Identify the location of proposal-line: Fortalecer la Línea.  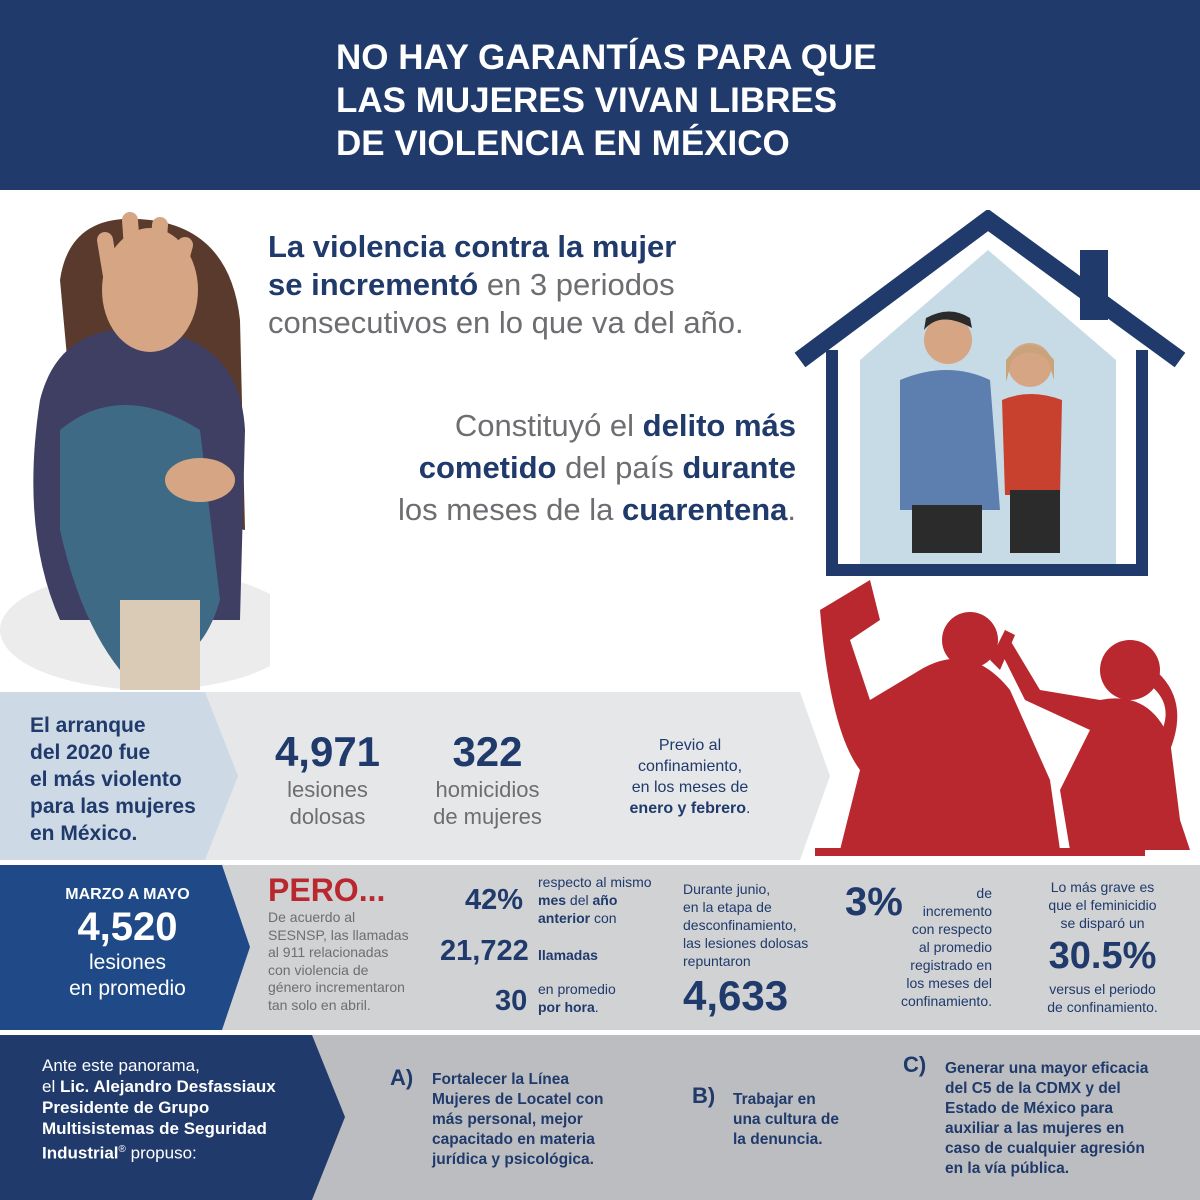
(500, 1079).